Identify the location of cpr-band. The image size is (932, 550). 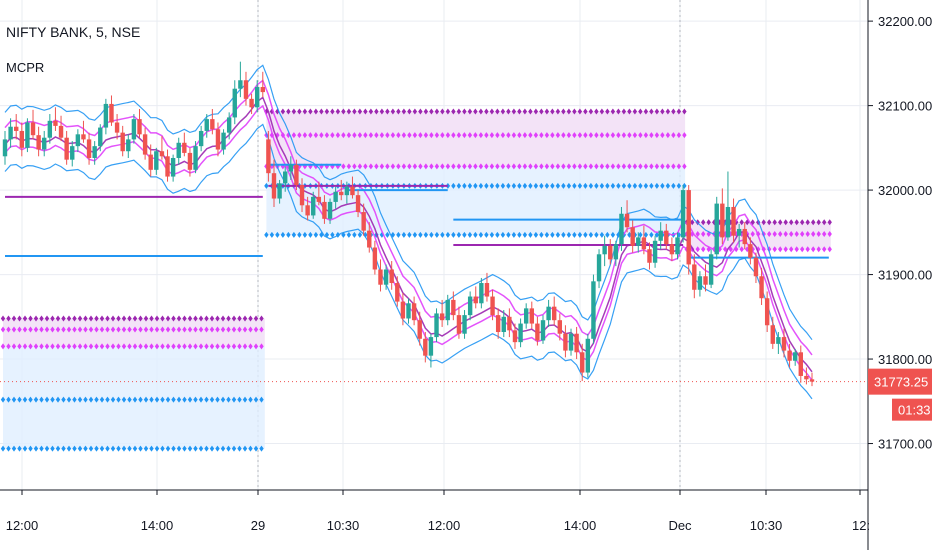
(134, 332).